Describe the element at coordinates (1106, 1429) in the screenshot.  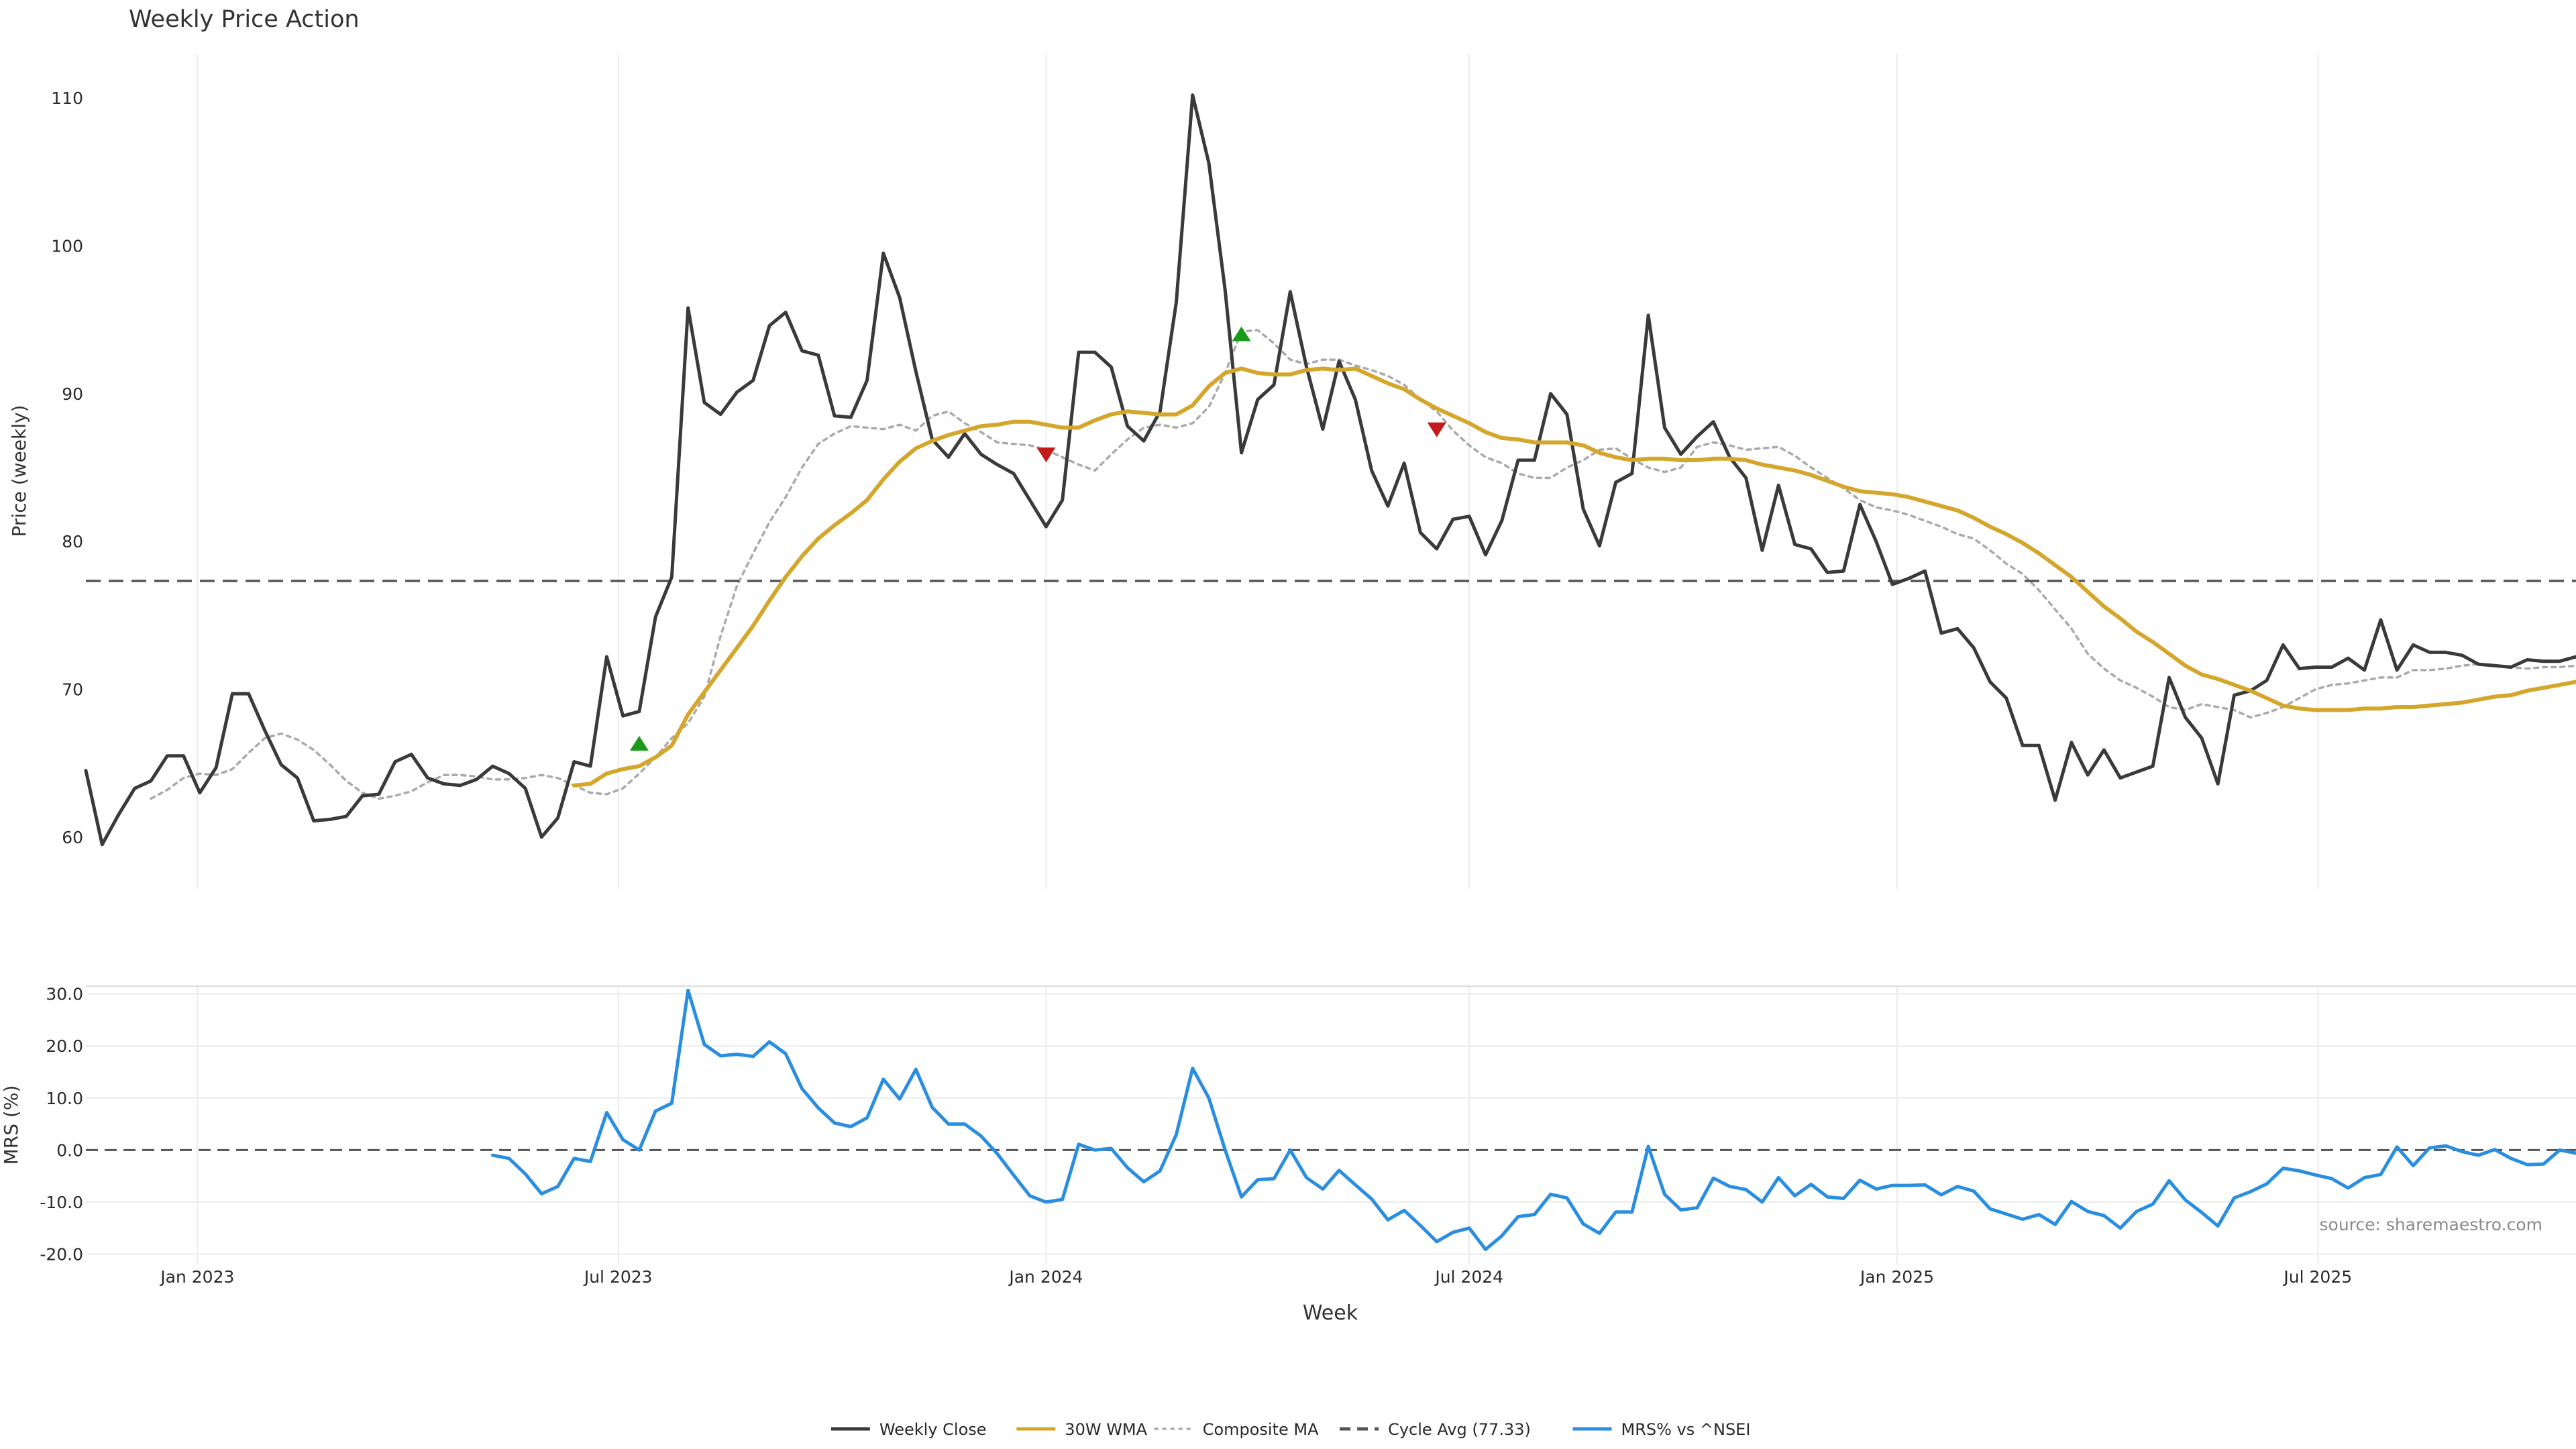
I see `legend-label-30w-wma: 30W WMA` at that location.